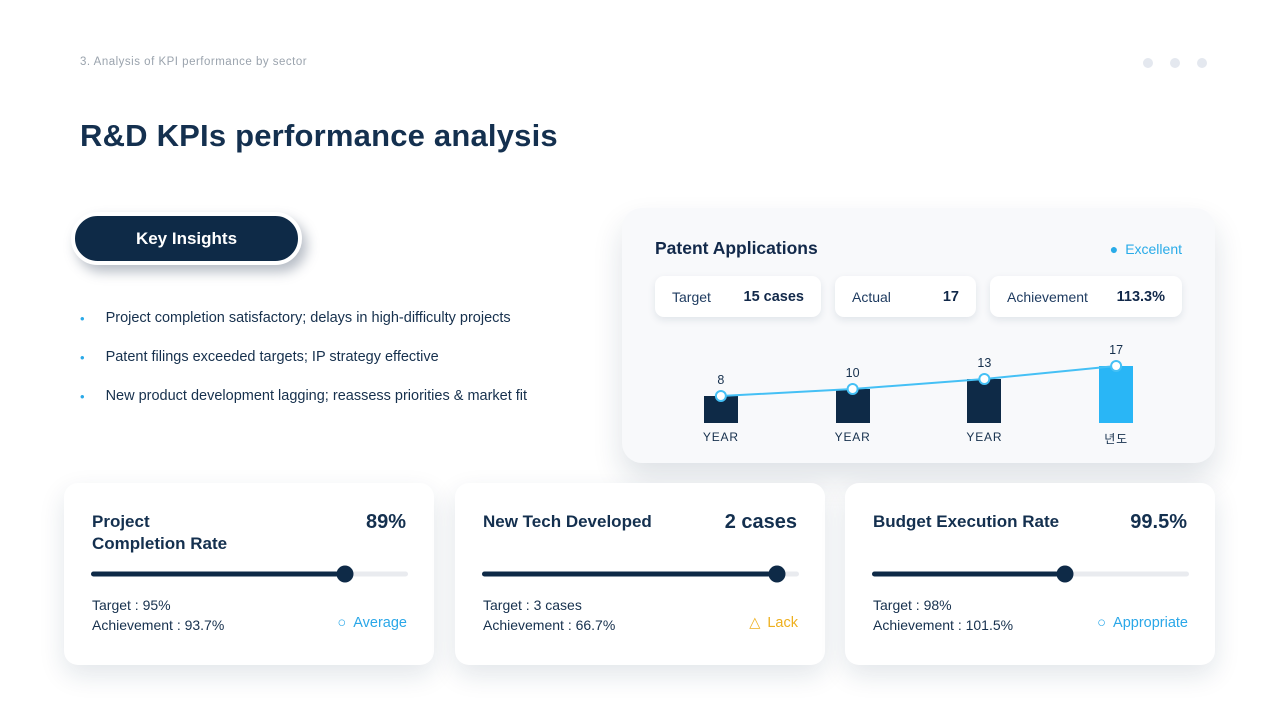 The width and height of the screenshot is (1280, 720). What do you see at coordinates (871, 296) in the screenshot?
I see `stat-label: Actual` at bounding box center [871, 296].